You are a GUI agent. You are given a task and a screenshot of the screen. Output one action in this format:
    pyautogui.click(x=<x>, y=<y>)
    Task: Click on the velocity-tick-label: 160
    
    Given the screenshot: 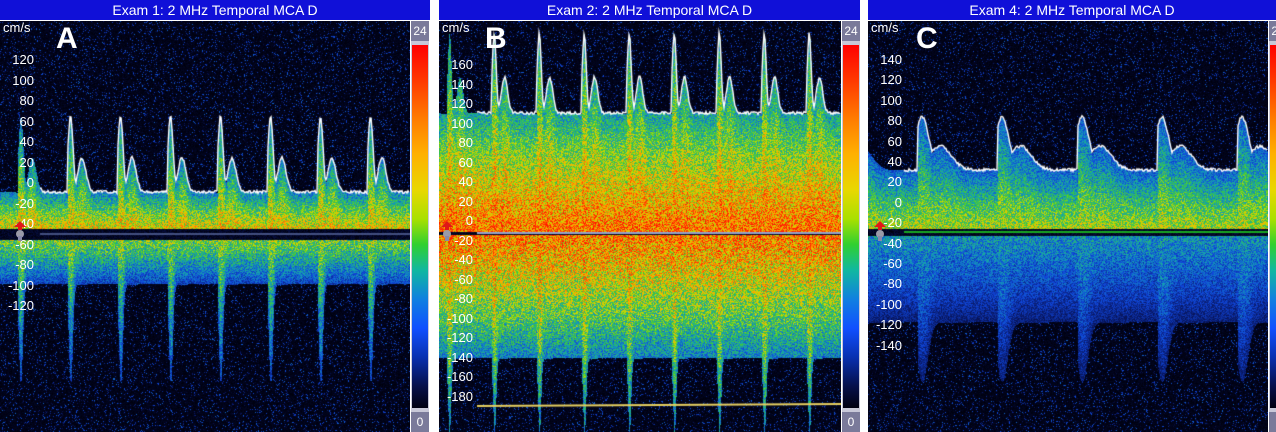 What is the action you would take?
    pyautogui.click(x=462, y=64)
    